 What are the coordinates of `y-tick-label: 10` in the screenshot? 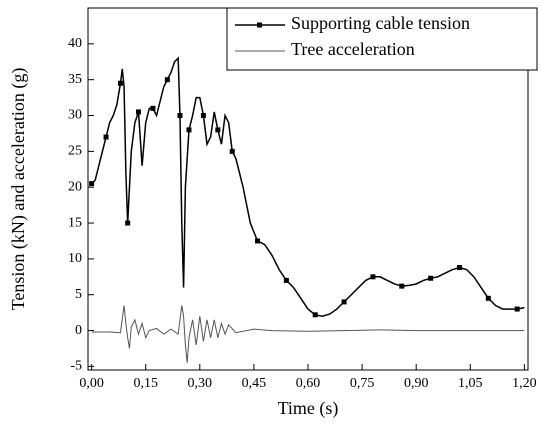 It's located at (75, 258).